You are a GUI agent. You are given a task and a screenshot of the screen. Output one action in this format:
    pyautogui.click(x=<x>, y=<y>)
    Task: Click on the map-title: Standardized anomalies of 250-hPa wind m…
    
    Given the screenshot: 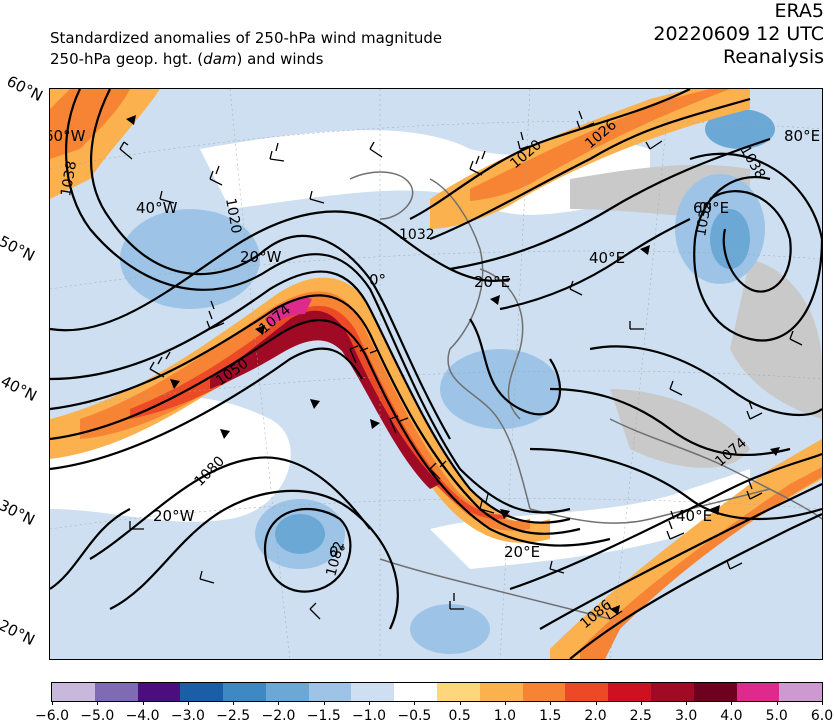 What is the action you would take?
    pyautogui.click(x=246, y=49)
    